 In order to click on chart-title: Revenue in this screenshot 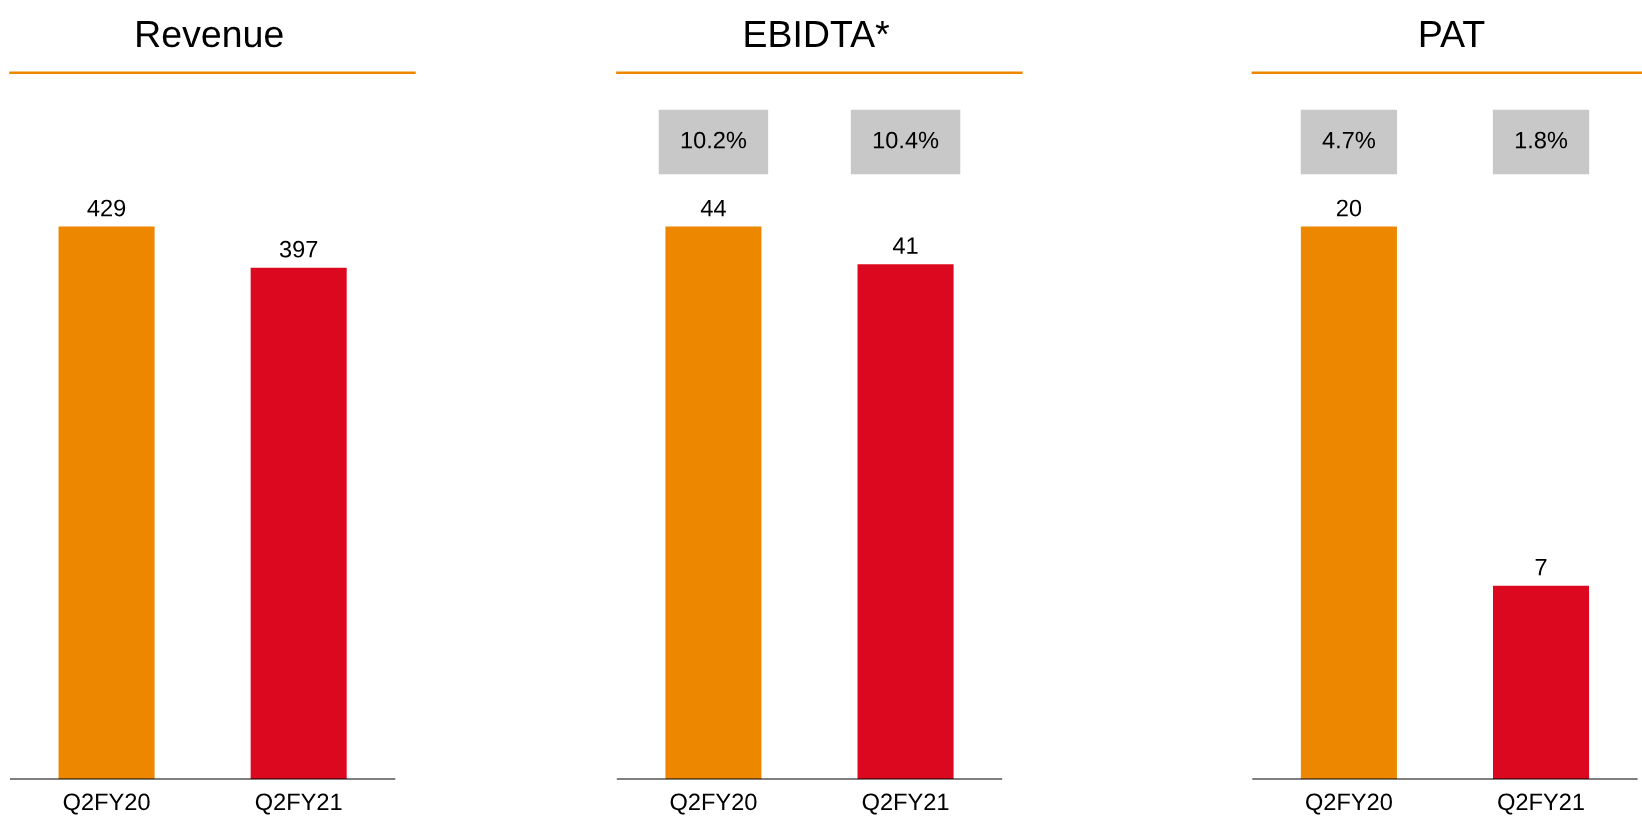, I will do `click(210, 34)`.